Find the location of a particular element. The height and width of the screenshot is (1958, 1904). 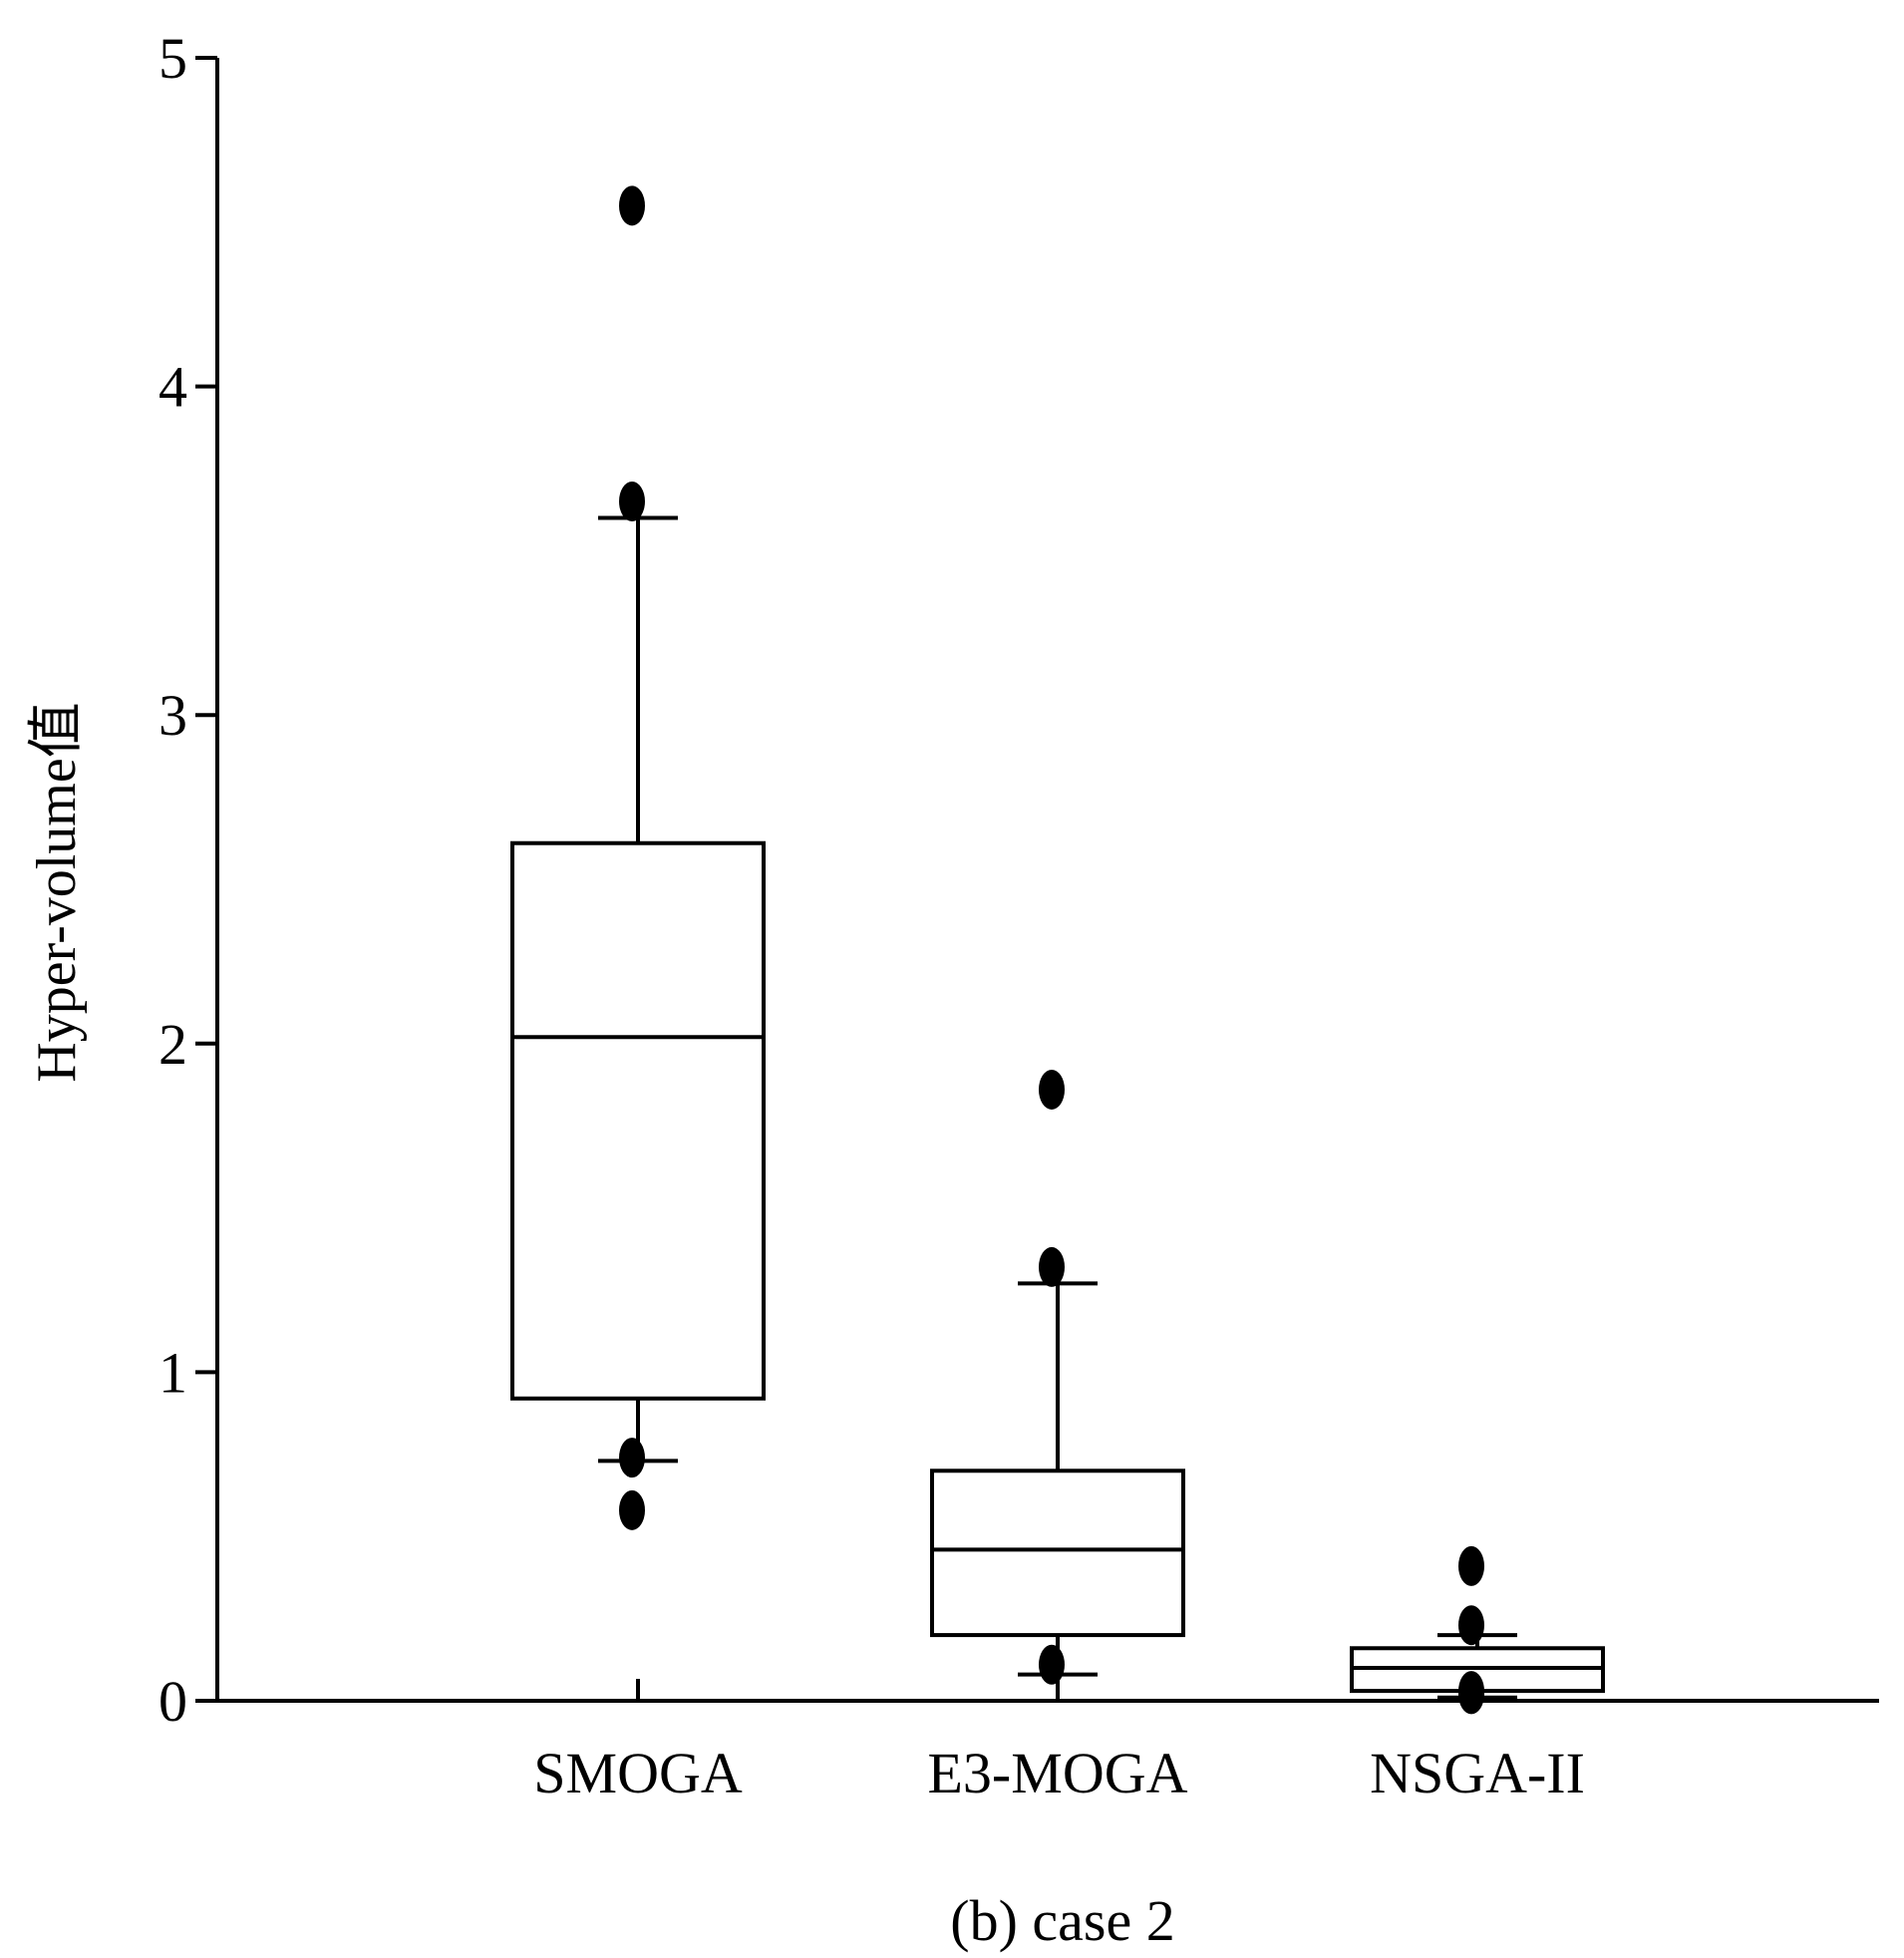

x-tick-label: E3-MOGA is located at coordinates (1058, 1773).